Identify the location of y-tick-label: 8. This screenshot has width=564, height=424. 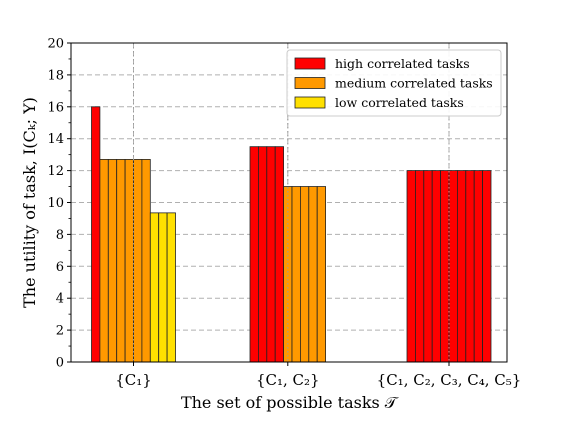
(60, 235).